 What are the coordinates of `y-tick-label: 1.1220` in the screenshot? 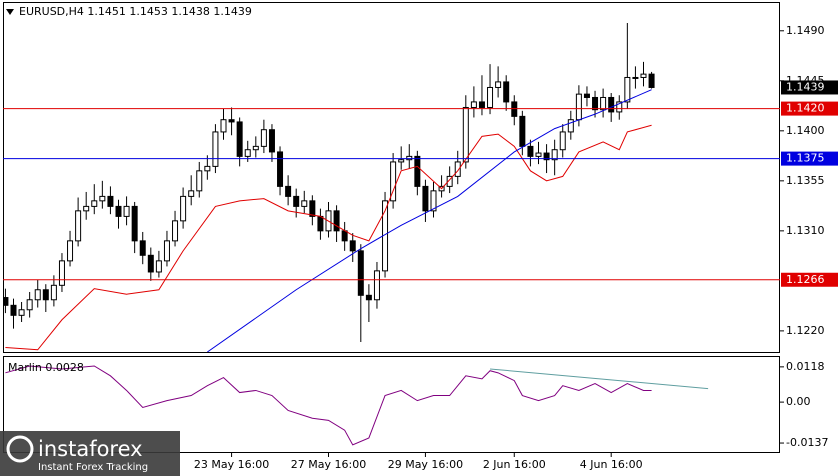 It's located at (805, 330).